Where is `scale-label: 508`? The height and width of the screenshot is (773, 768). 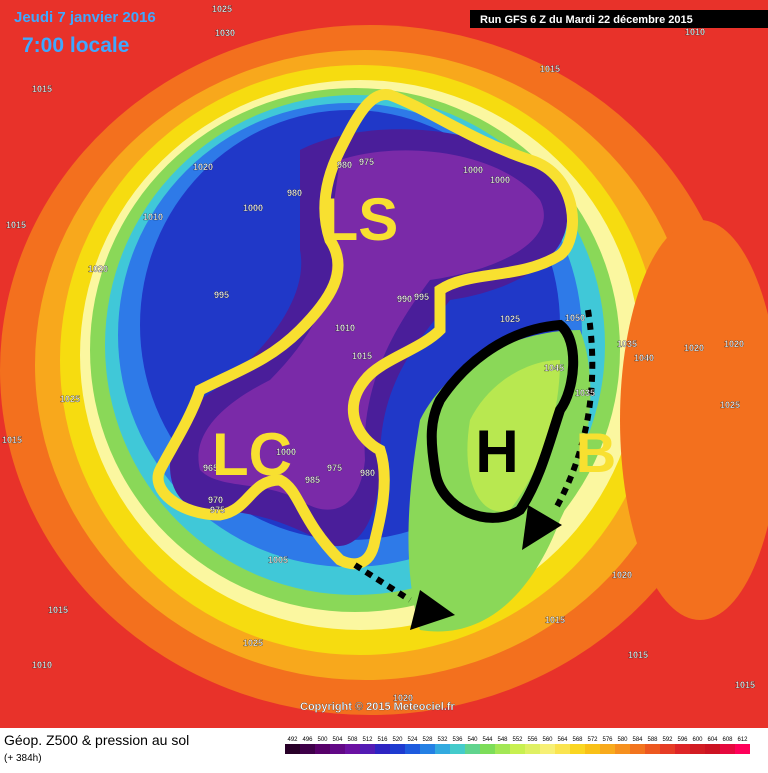
scale-label: 508 is located at coordinates (352, 740).